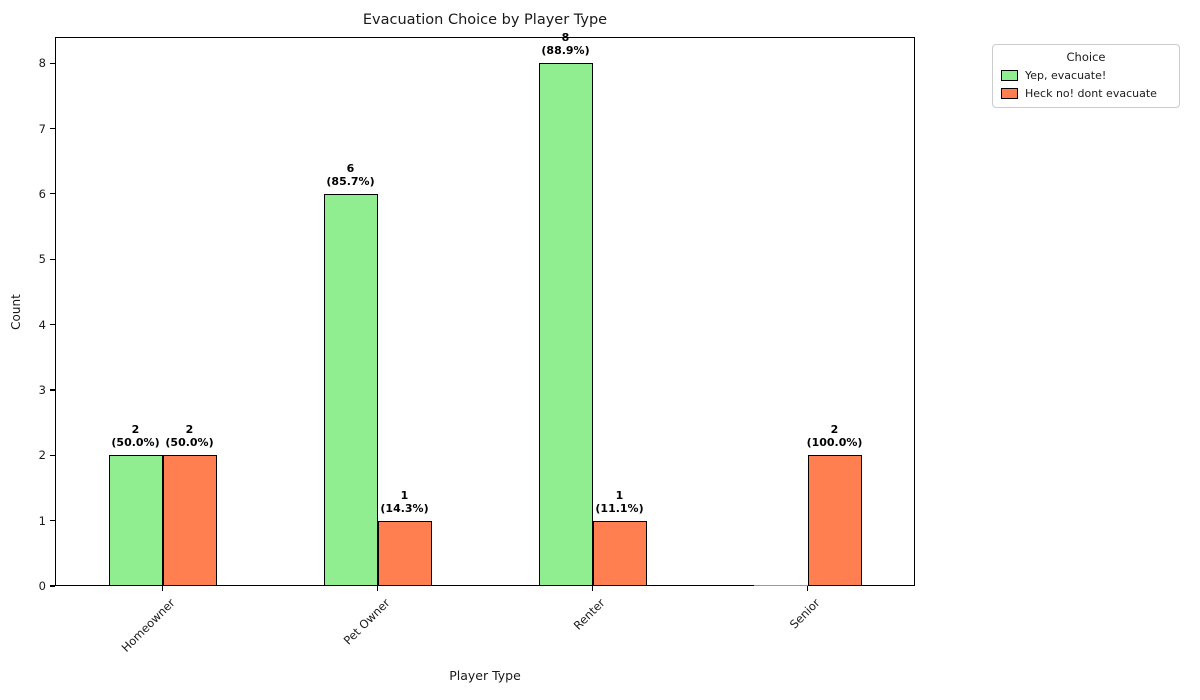 This screenshot has height=700, width=1200. I want to click on bar-heck-no-dont-evacuate-renter, so click(619, 553).